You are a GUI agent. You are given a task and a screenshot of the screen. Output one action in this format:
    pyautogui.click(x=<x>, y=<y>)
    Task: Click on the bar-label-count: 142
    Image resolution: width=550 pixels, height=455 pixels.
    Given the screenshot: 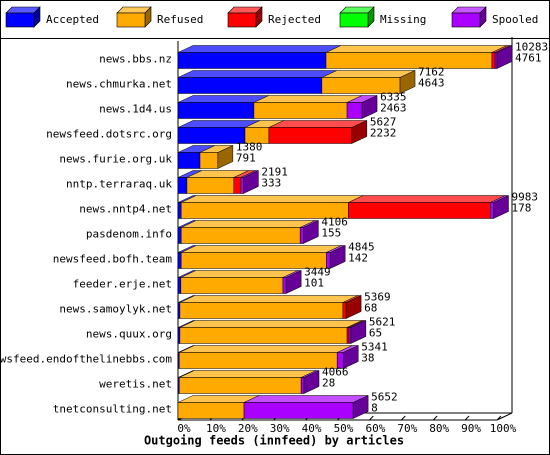 What is the action you would take?
    pyautogui.click(x=358, y=258)
    